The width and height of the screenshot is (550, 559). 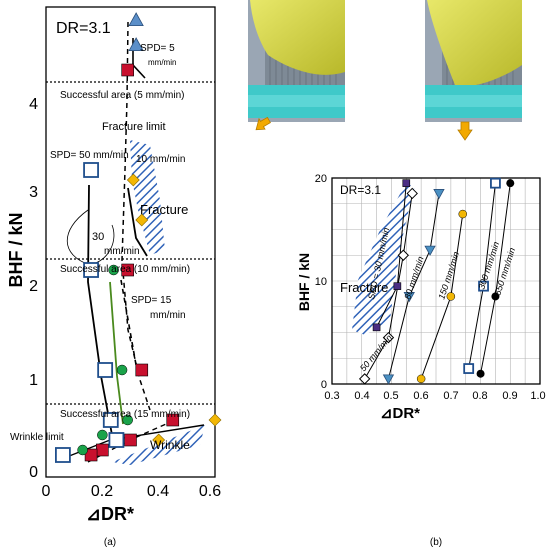 What do you see at coordinates (170, 445) in the screenshot?
I see `a-ann-wrinkle: Wrinkle` at bounding box center [170, 445].